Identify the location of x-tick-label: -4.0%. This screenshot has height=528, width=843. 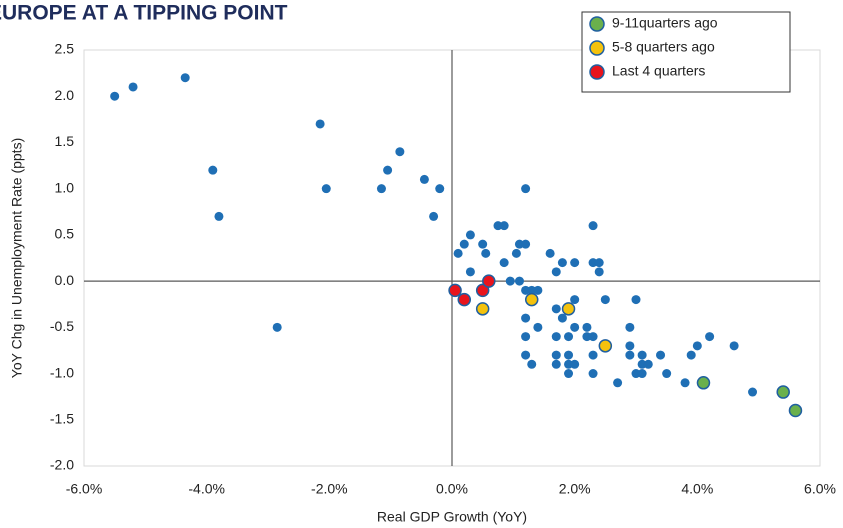
(206, 489).